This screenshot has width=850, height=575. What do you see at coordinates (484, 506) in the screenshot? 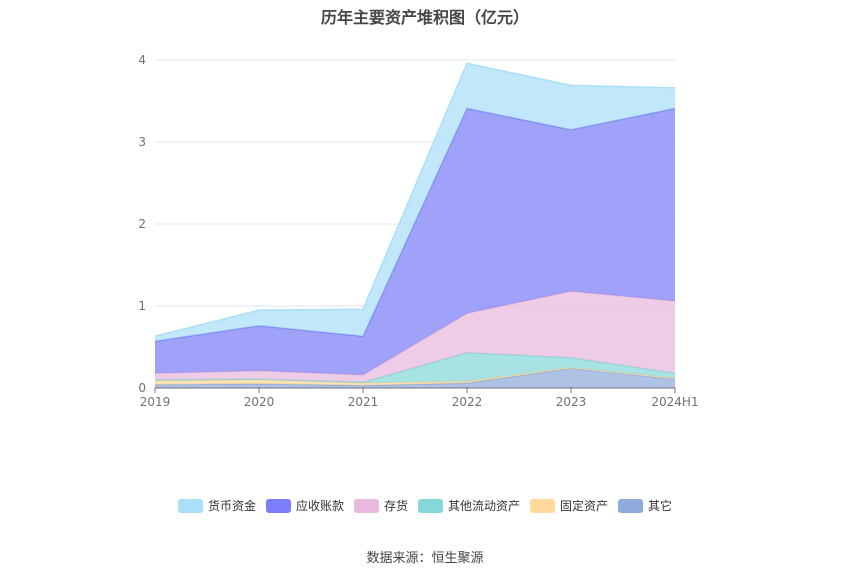
I see `legend-label: 其他流动资产` at bounding box center [484, 506].